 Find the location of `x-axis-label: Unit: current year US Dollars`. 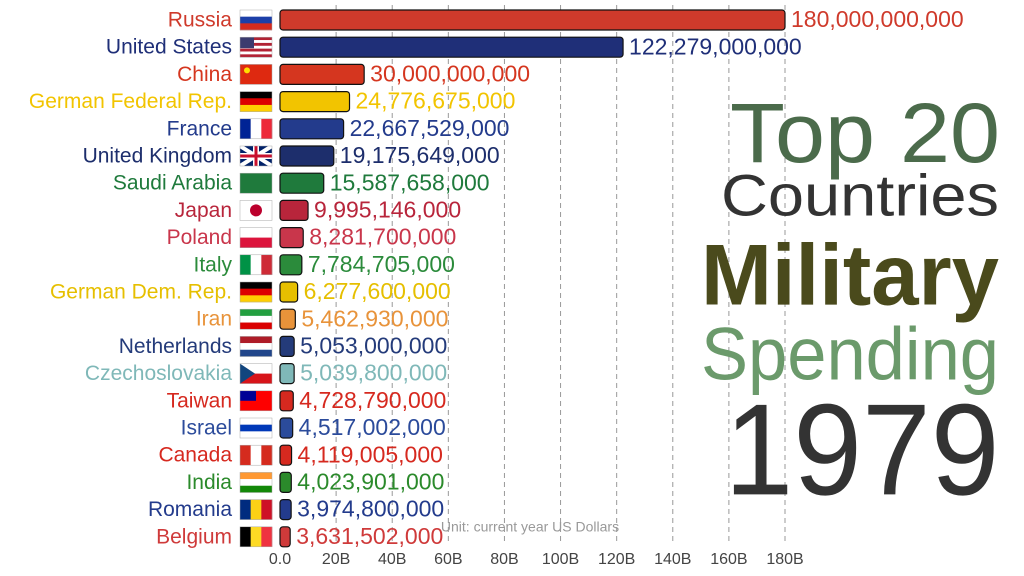

x-axis-label: Unit: current year US Dollars is located at coordinates (530, 527).